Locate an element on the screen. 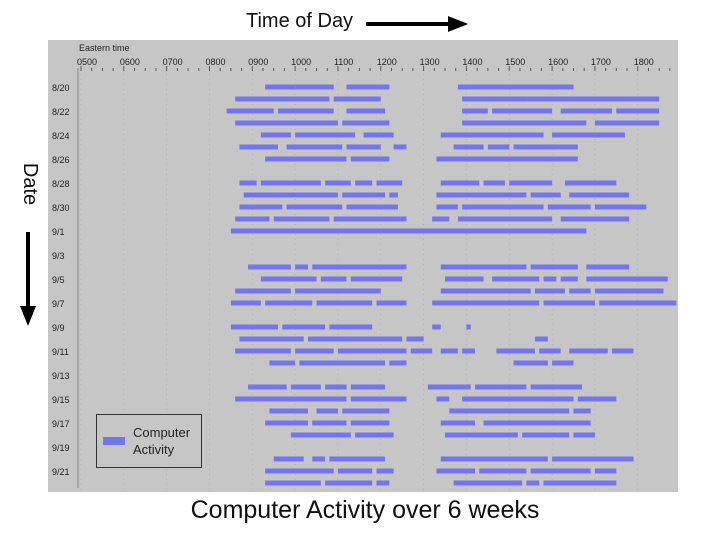 This screenshot has height=540, width=720. y-tick-label: 9/3 is located at coordinates (58, 256).